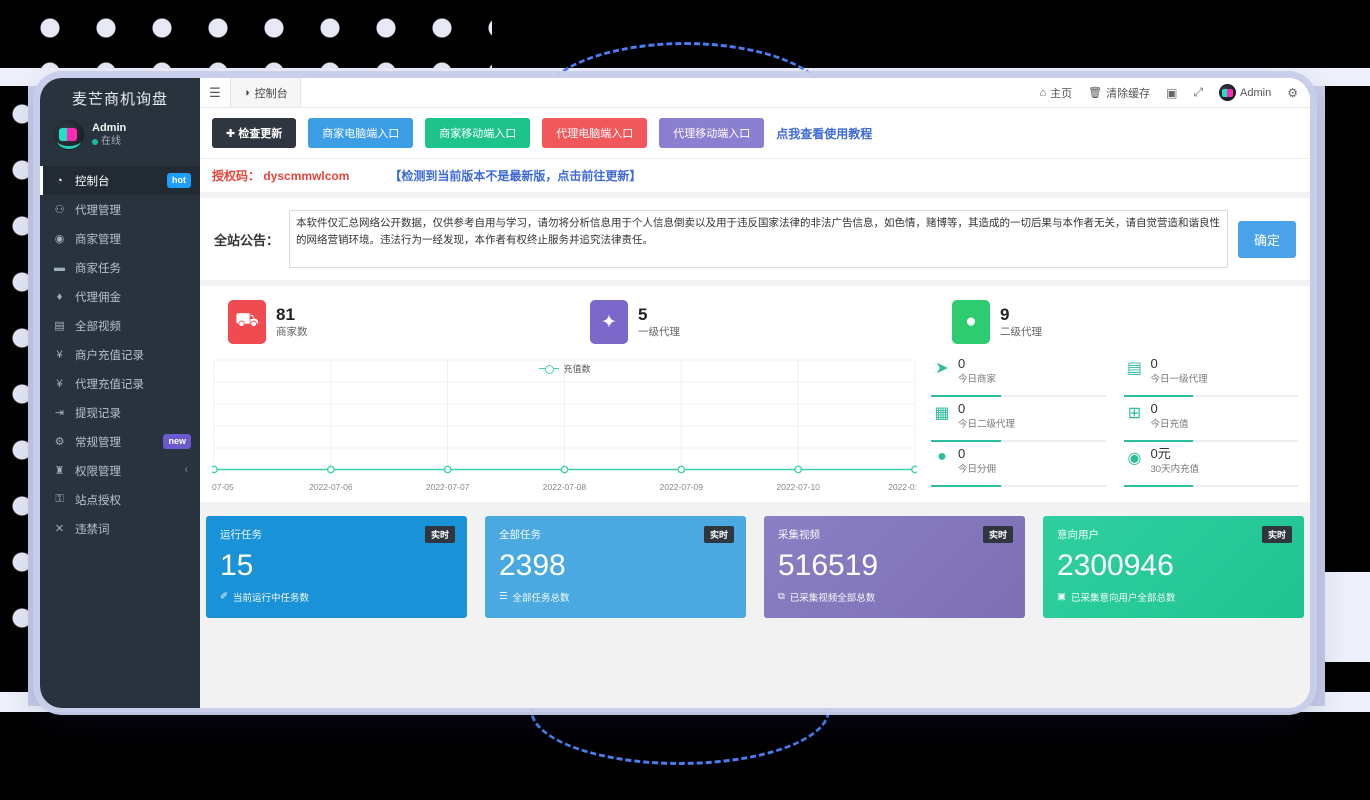 This screenshot has width=1370, height=800. I want to click on kpi-card-title: 采集视频, so click(799, 535).